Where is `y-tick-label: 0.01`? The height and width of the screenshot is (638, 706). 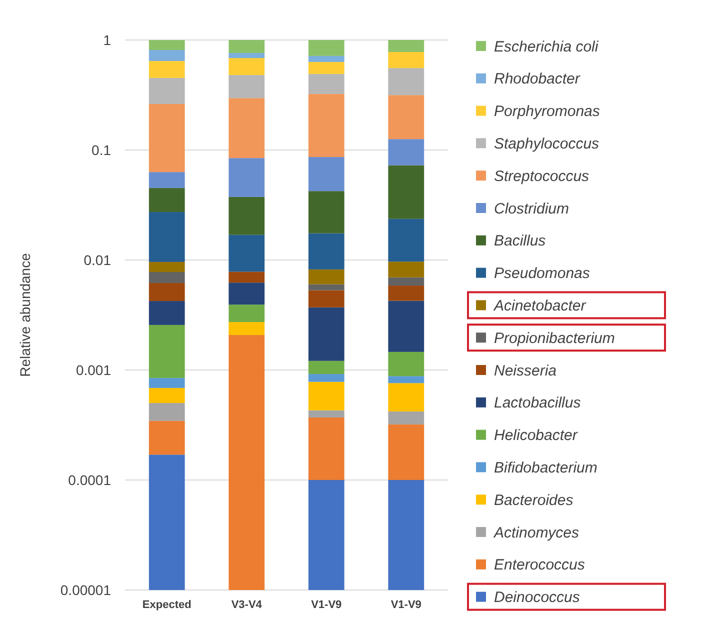
y-tick-label: 0.01 is located at coordinates (98, 260).